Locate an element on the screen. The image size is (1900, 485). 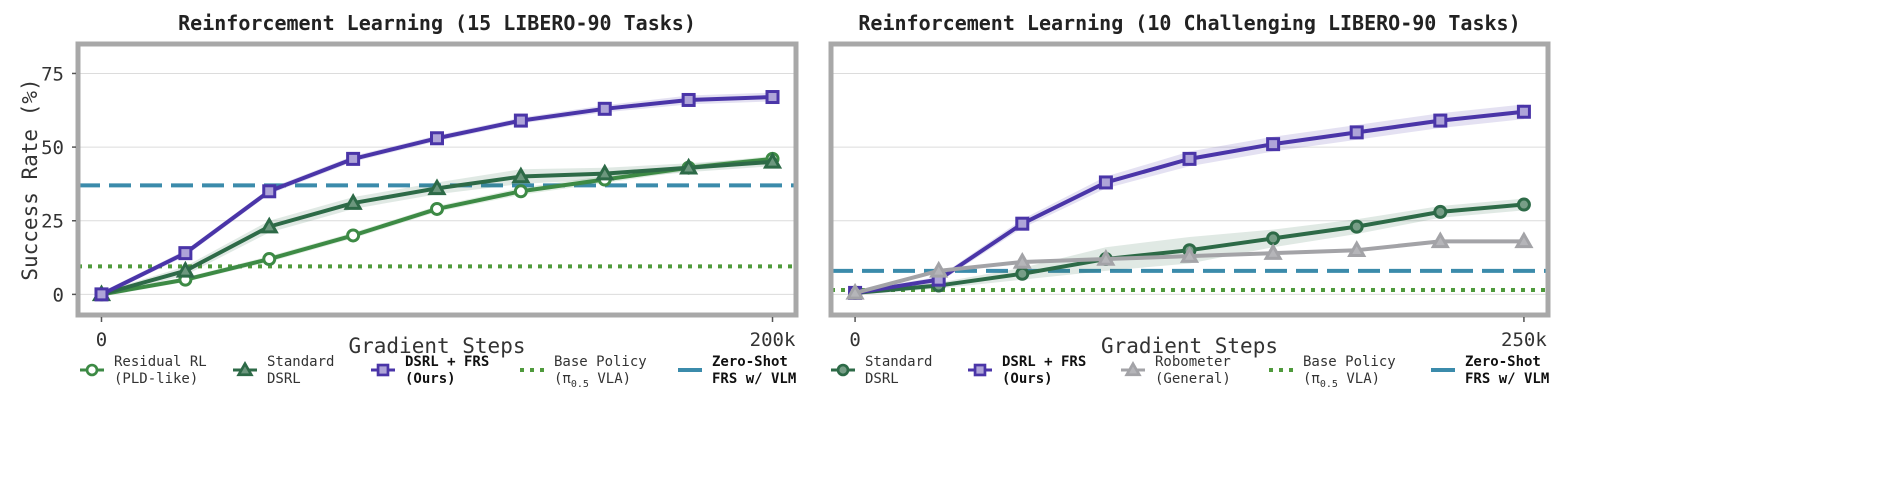
legend-label: Residual RL is located at coordinates (160, 362).